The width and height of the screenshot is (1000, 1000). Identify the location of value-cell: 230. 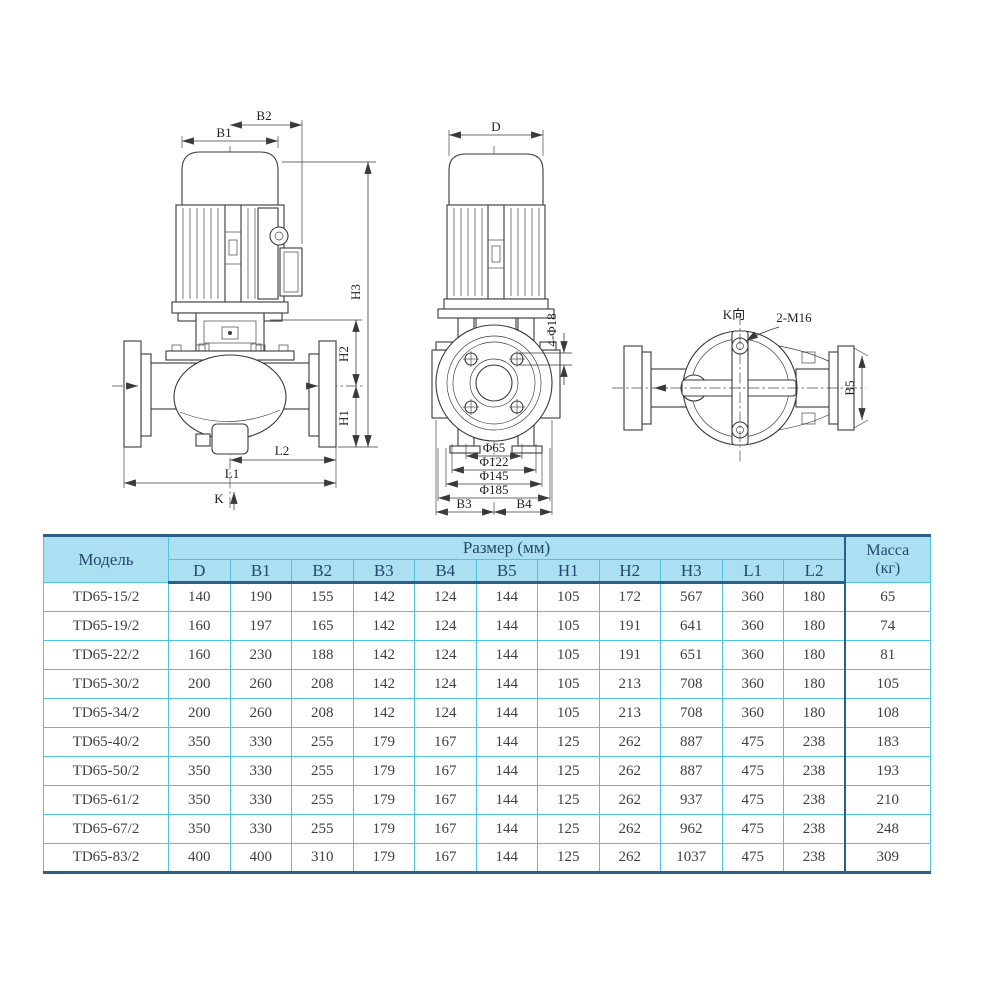
(260, 655).